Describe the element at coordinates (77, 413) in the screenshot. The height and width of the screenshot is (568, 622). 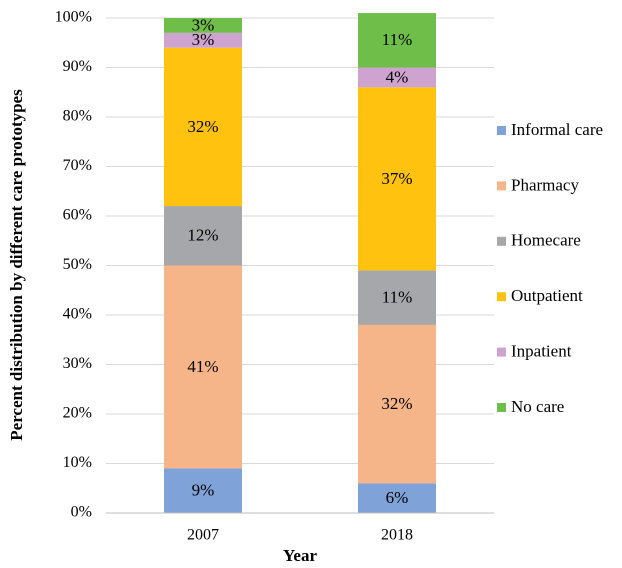
I see `y-tick-label: 20%` at that location.